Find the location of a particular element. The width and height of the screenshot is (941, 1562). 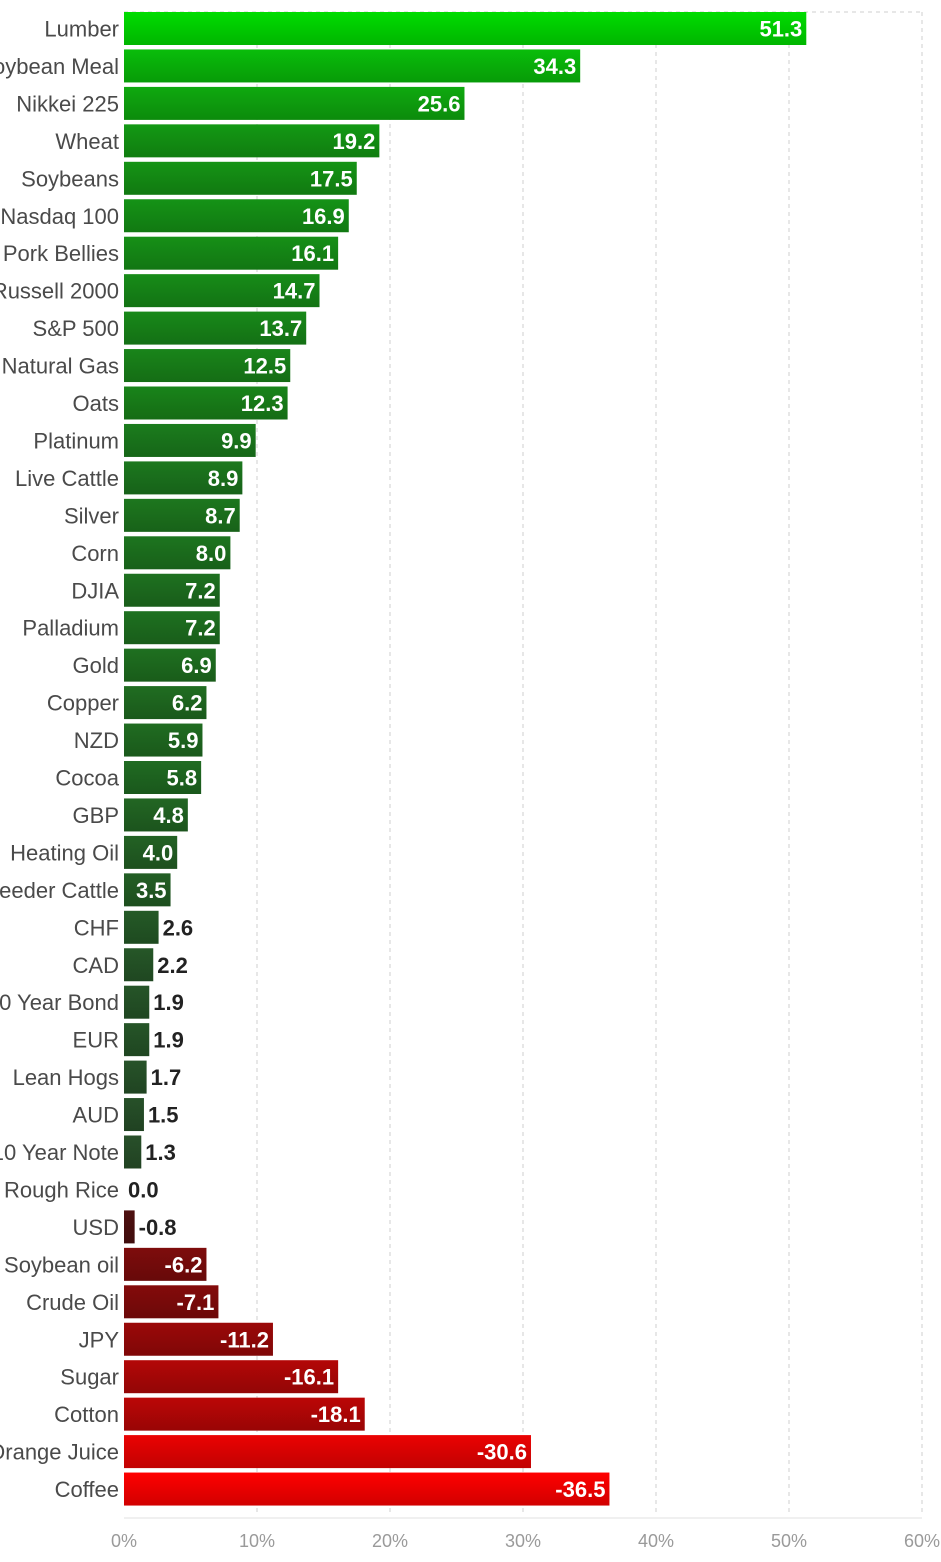

value-label: -7.1 is located at coordinates (196, 1302).